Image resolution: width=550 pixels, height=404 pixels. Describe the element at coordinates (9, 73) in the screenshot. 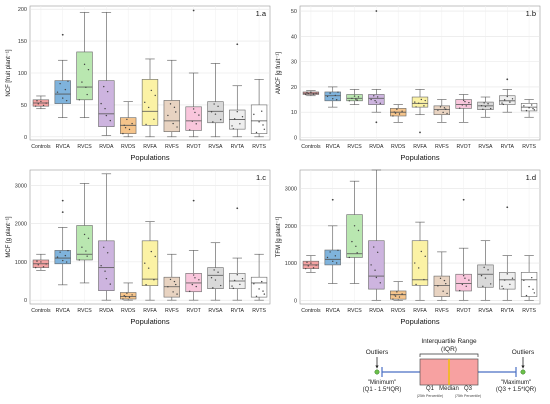

I see `y-axis-label: NCF [fruit plant⁻¹]` at that location.